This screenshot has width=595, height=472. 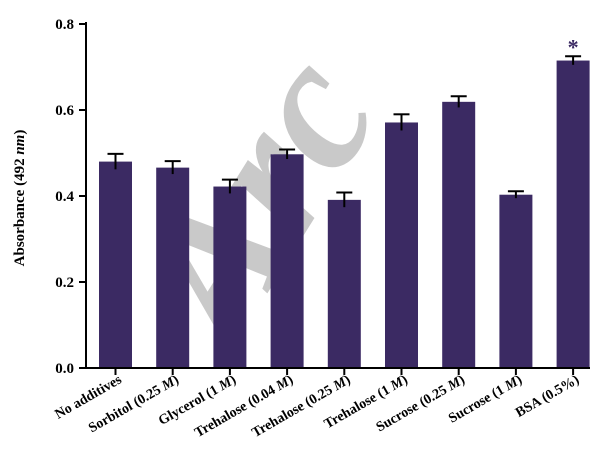 What do you see at coordinates (64, 111) in the screenshot?
I see `y-tick-label: 0.6` at bounding box center [64, 111].